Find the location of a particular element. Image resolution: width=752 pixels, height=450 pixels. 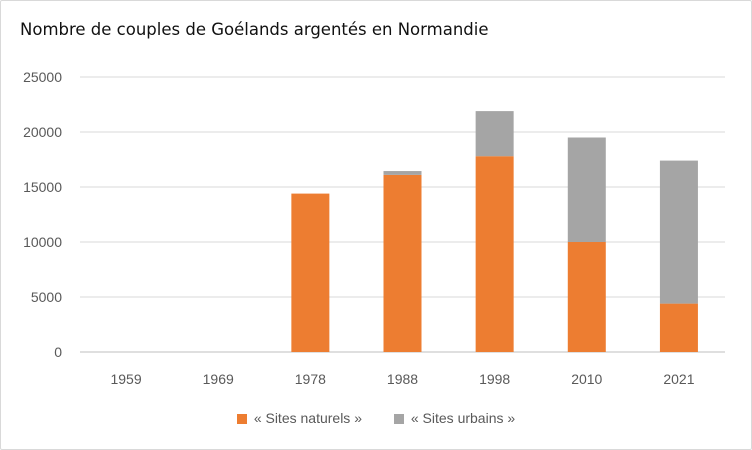

y-tick-label: 0 is located at coordinates (58, 352).